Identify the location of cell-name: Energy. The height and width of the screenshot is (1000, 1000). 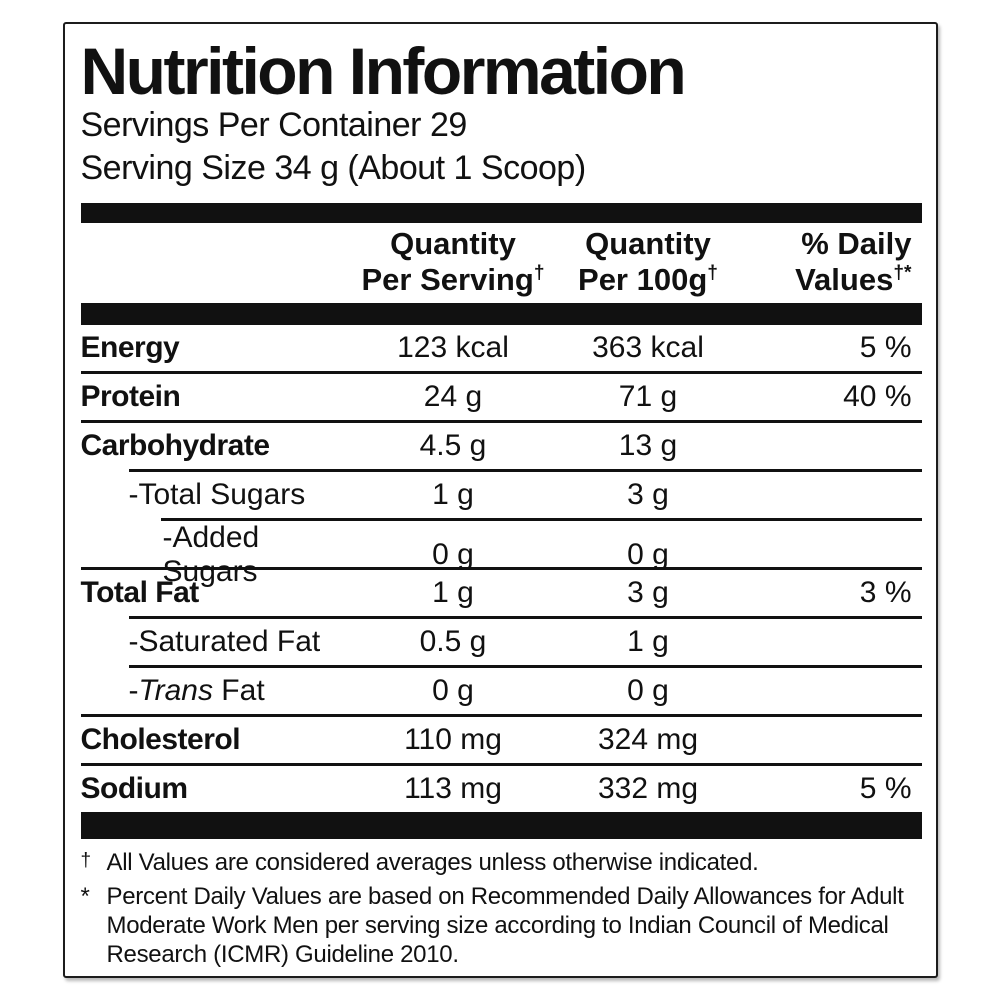
(130, 347).